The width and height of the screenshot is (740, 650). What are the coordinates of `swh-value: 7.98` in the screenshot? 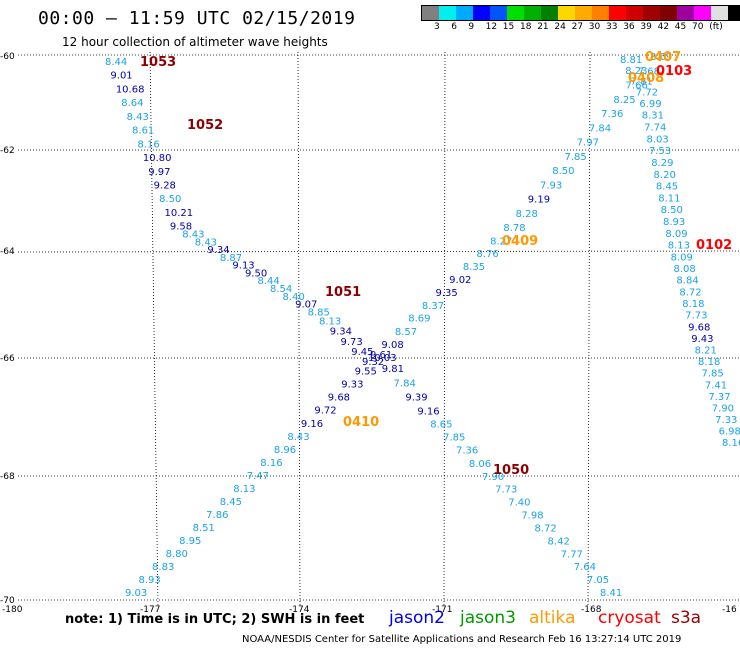 It's located at (532, 516).